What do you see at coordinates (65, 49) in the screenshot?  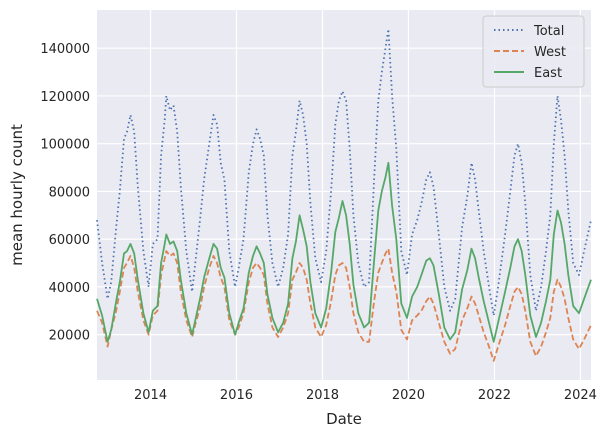 I see `y-tick-label: 140000` at bounding box center [65, 49].